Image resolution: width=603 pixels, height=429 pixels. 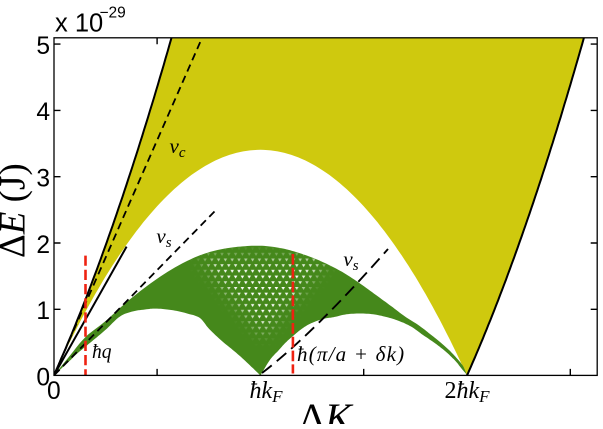 What do you see at coordinates (102, 352) in the screenshot?
I see `svg-text: ħq` at bounding box center [102, 352].